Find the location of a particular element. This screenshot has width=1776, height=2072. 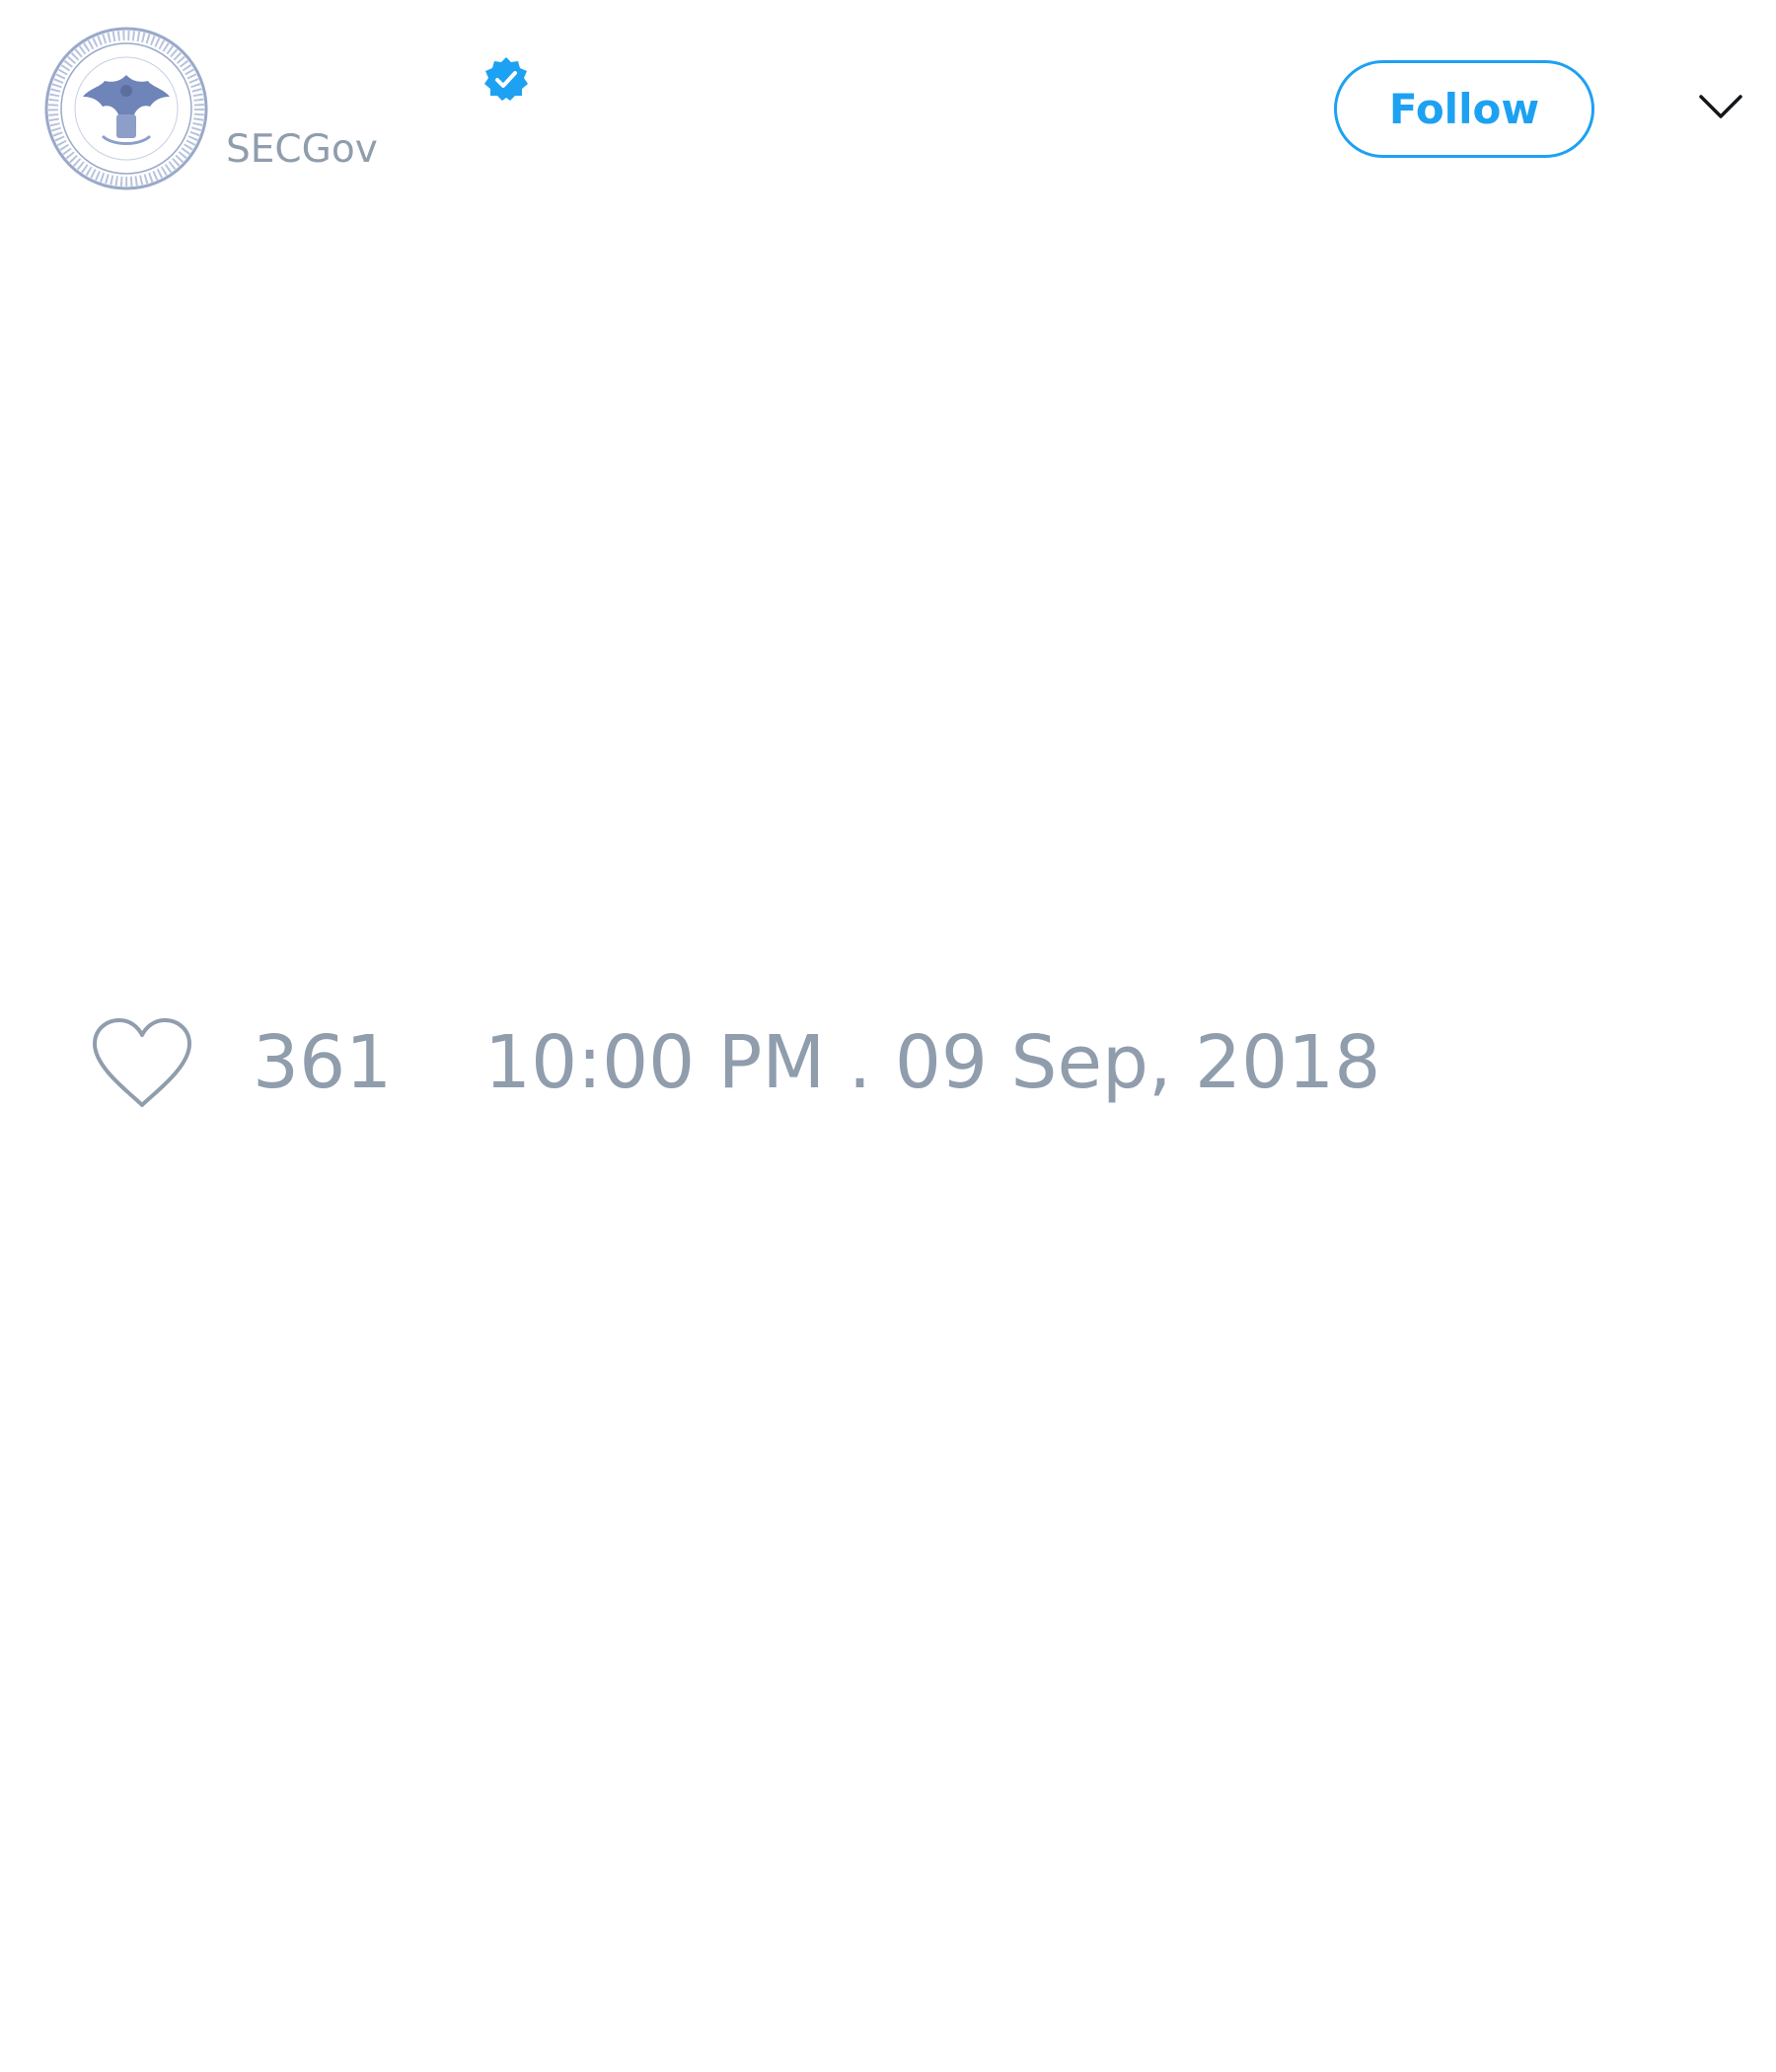

avatar is located at coordinates (126, 109).